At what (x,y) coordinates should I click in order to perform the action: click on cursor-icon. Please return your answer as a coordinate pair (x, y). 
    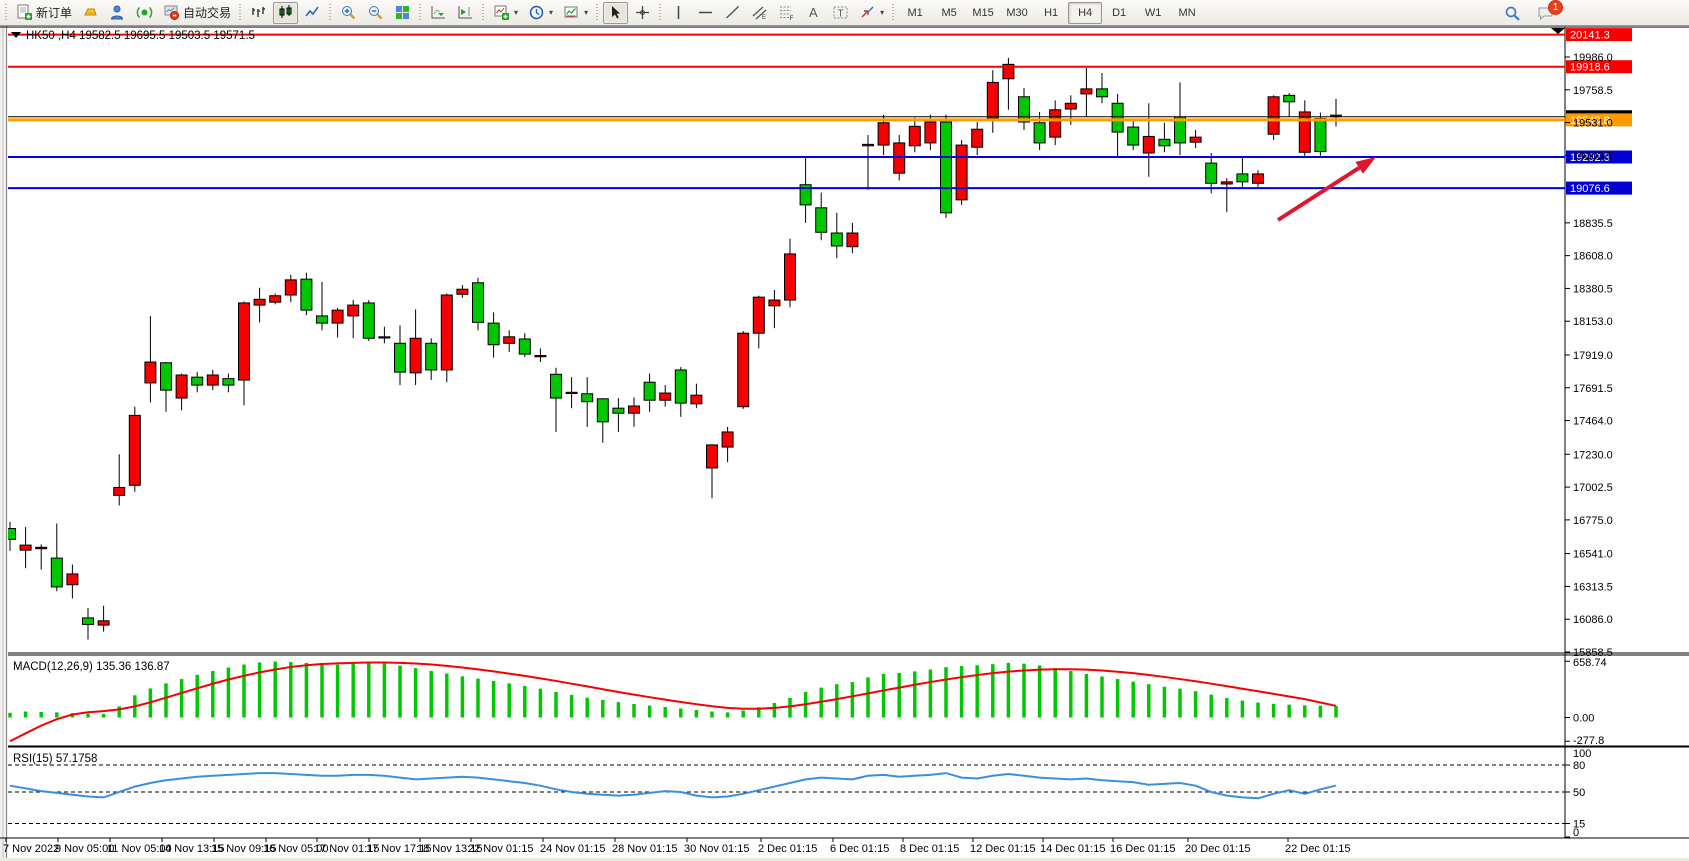
    Looking at the image, I should click on (615, 12).